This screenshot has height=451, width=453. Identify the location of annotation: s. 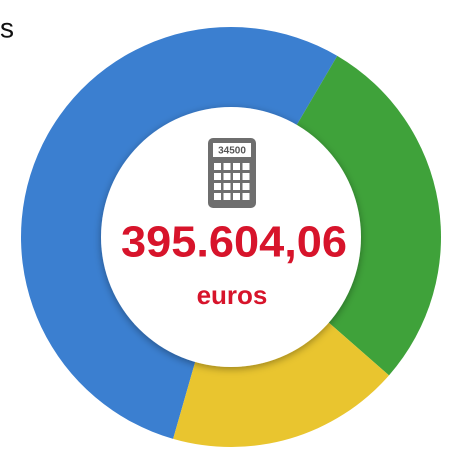
(7, 27).